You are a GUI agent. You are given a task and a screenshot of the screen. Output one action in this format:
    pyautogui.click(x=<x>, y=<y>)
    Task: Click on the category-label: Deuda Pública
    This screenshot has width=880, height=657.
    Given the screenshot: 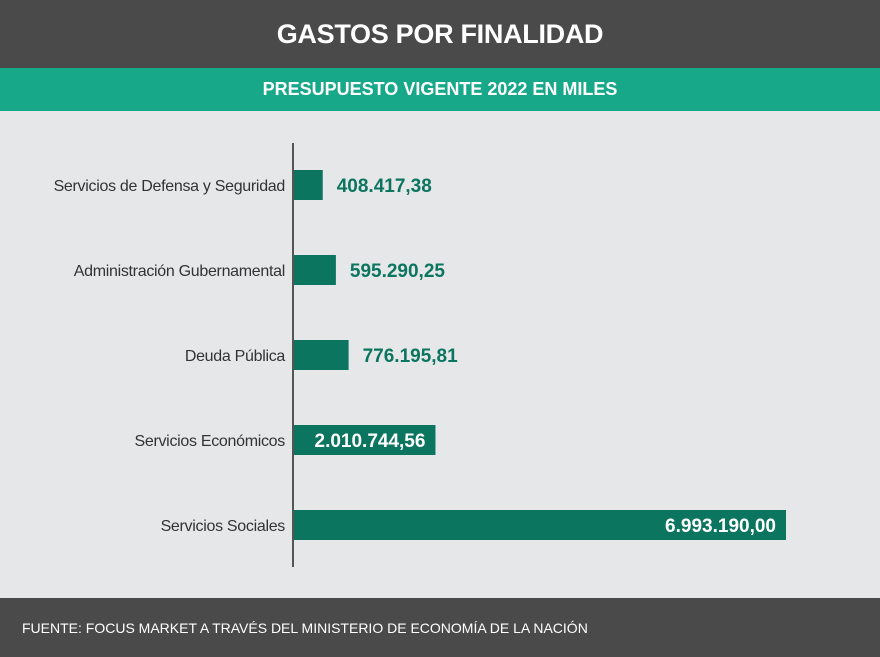 What is the action you would take?
    pyautogui.click(x=235, y=356)
    